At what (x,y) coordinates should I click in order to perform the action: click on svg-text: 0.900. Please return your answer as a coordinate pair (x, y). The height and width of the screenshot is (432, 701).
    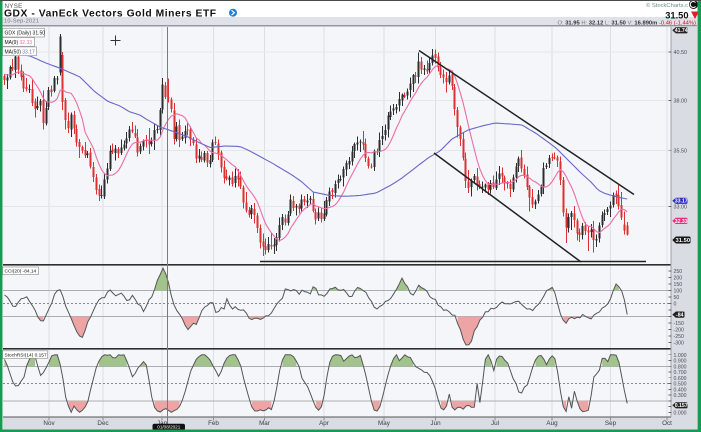
    Looking at the image, I should click on (680, 362).